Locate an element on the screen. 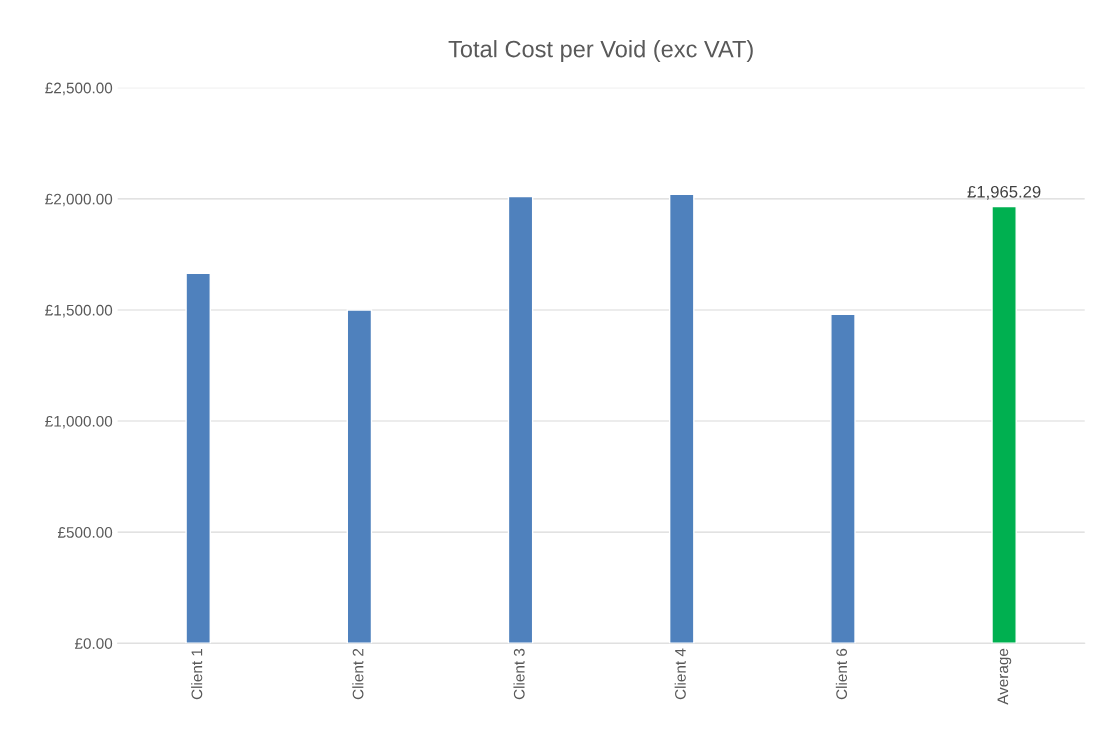 Image resolution: width=1099 pixels, height=731 pixels. x-tick-label: Client 4 is located at coordinates (680, 674).